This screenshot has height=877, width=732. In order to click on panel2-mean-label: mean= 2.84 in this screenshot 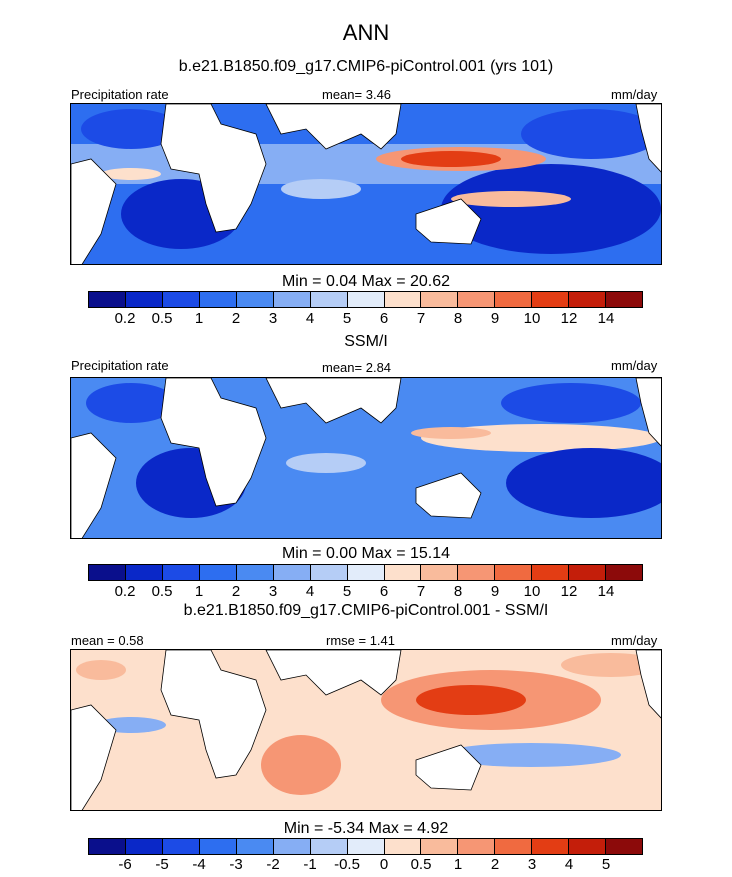, I will do `click(357, 367)`.